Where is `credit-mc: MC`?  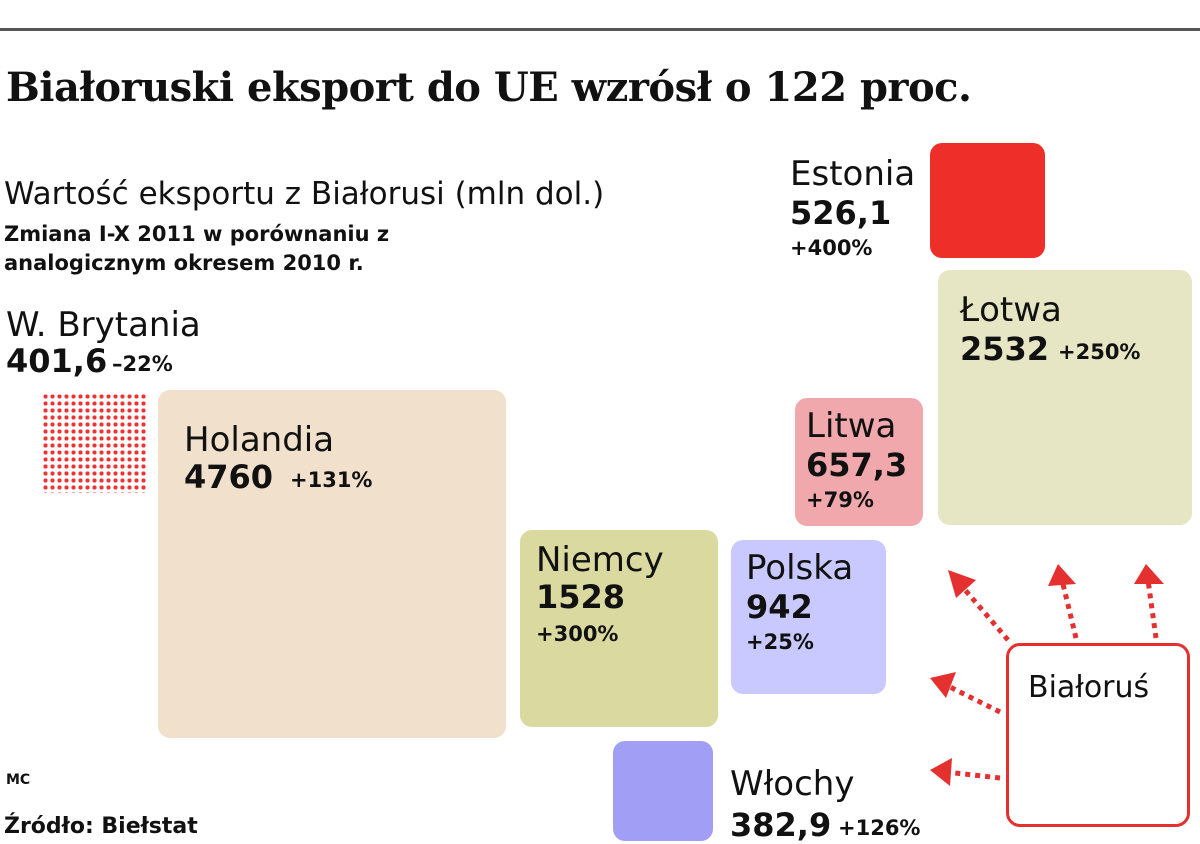 credit-mc: MC is located at coordinates (18, 780).